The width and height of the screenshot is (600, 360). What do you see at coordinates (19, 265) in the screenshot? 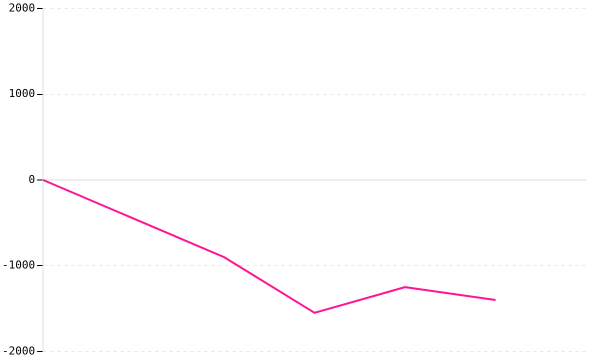
I see `y-tick-label: -1000` at bounding box center [19, 265].